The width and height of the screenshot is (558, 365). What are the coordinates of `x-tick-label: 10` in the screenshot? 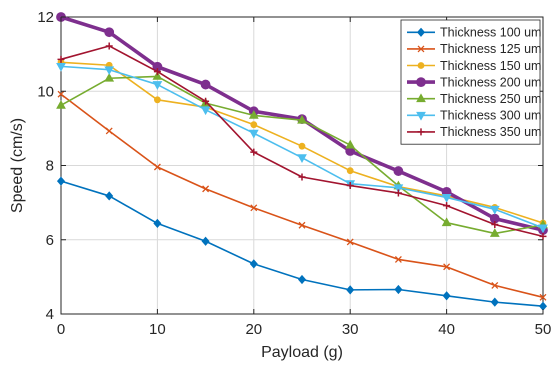 It's located at (157, 329).